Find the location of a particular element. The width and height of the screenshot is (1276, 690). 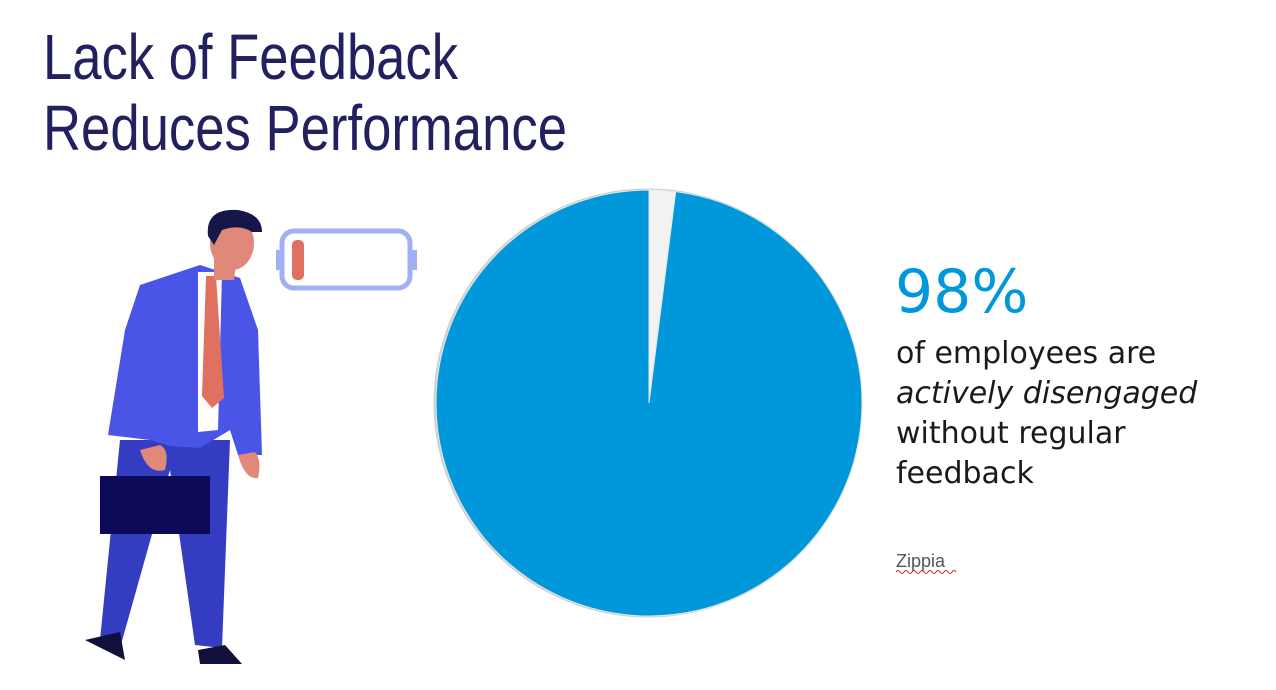

description: of employees are is located at coordinates (1026, 353).